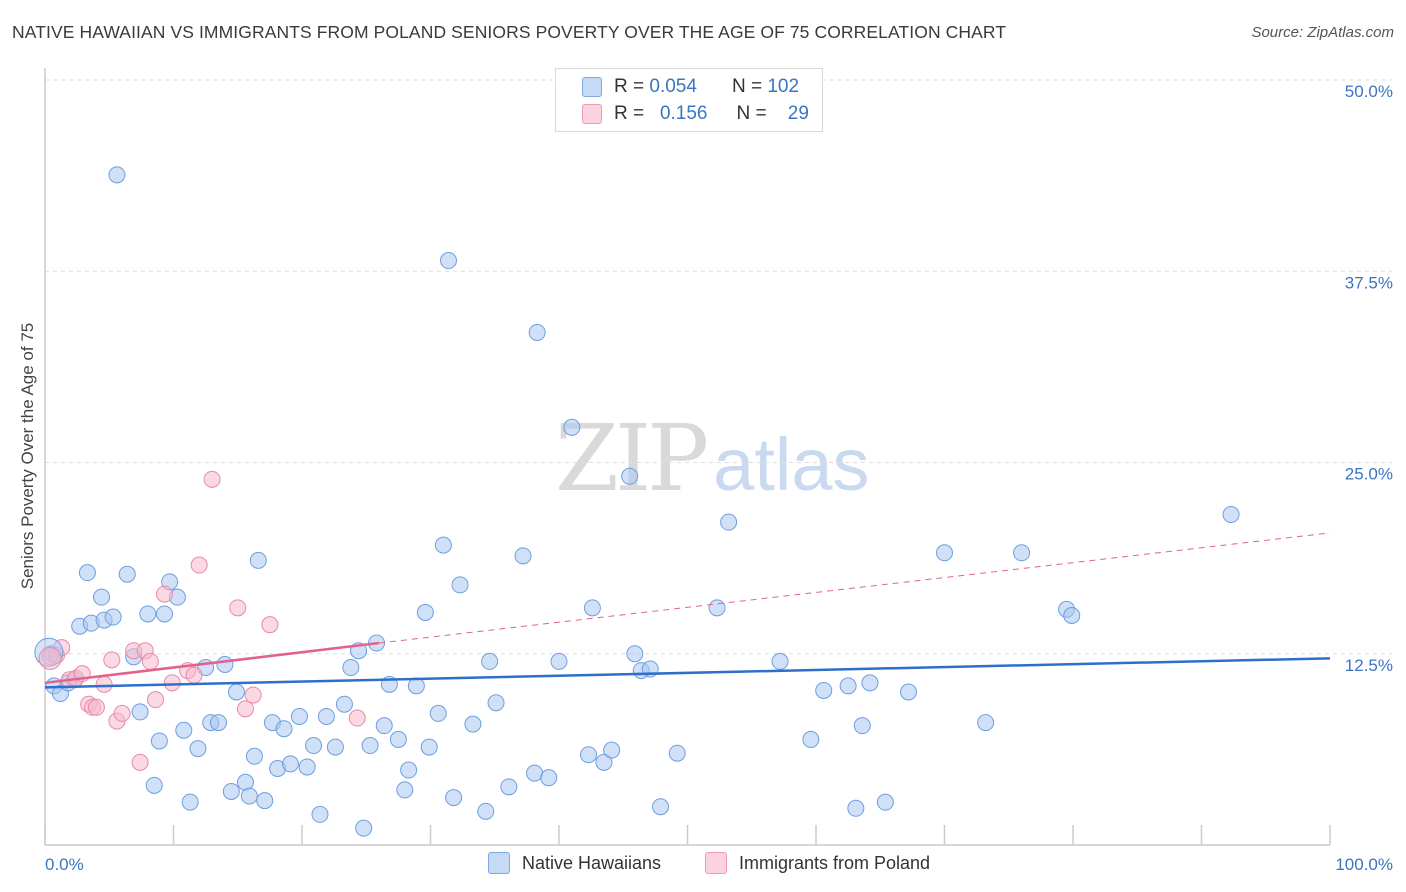 The image size is (1406, 892). I want to click on source-label: Source: ZipAtlas.com, so click(1322, 32).